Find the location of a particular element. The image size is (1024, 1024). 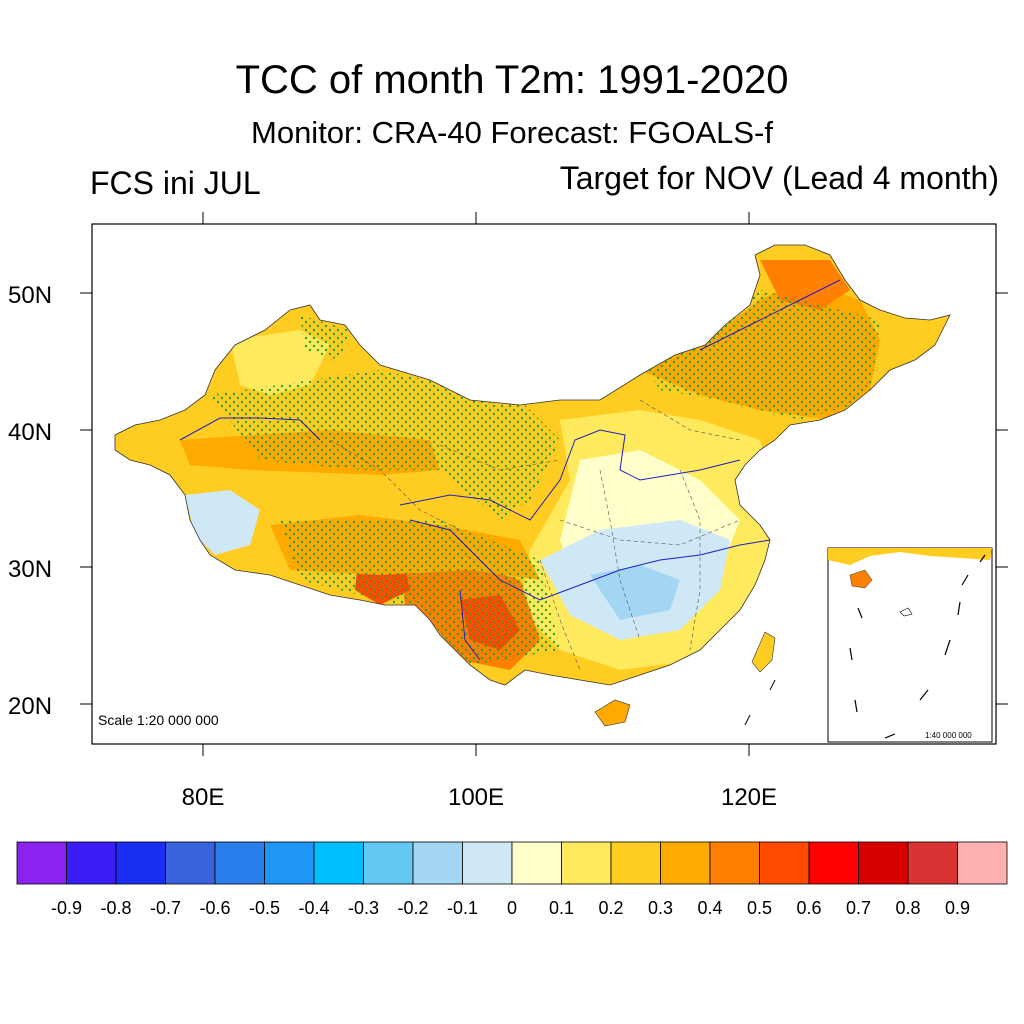

province-borders is located at coordinates (535, 535).